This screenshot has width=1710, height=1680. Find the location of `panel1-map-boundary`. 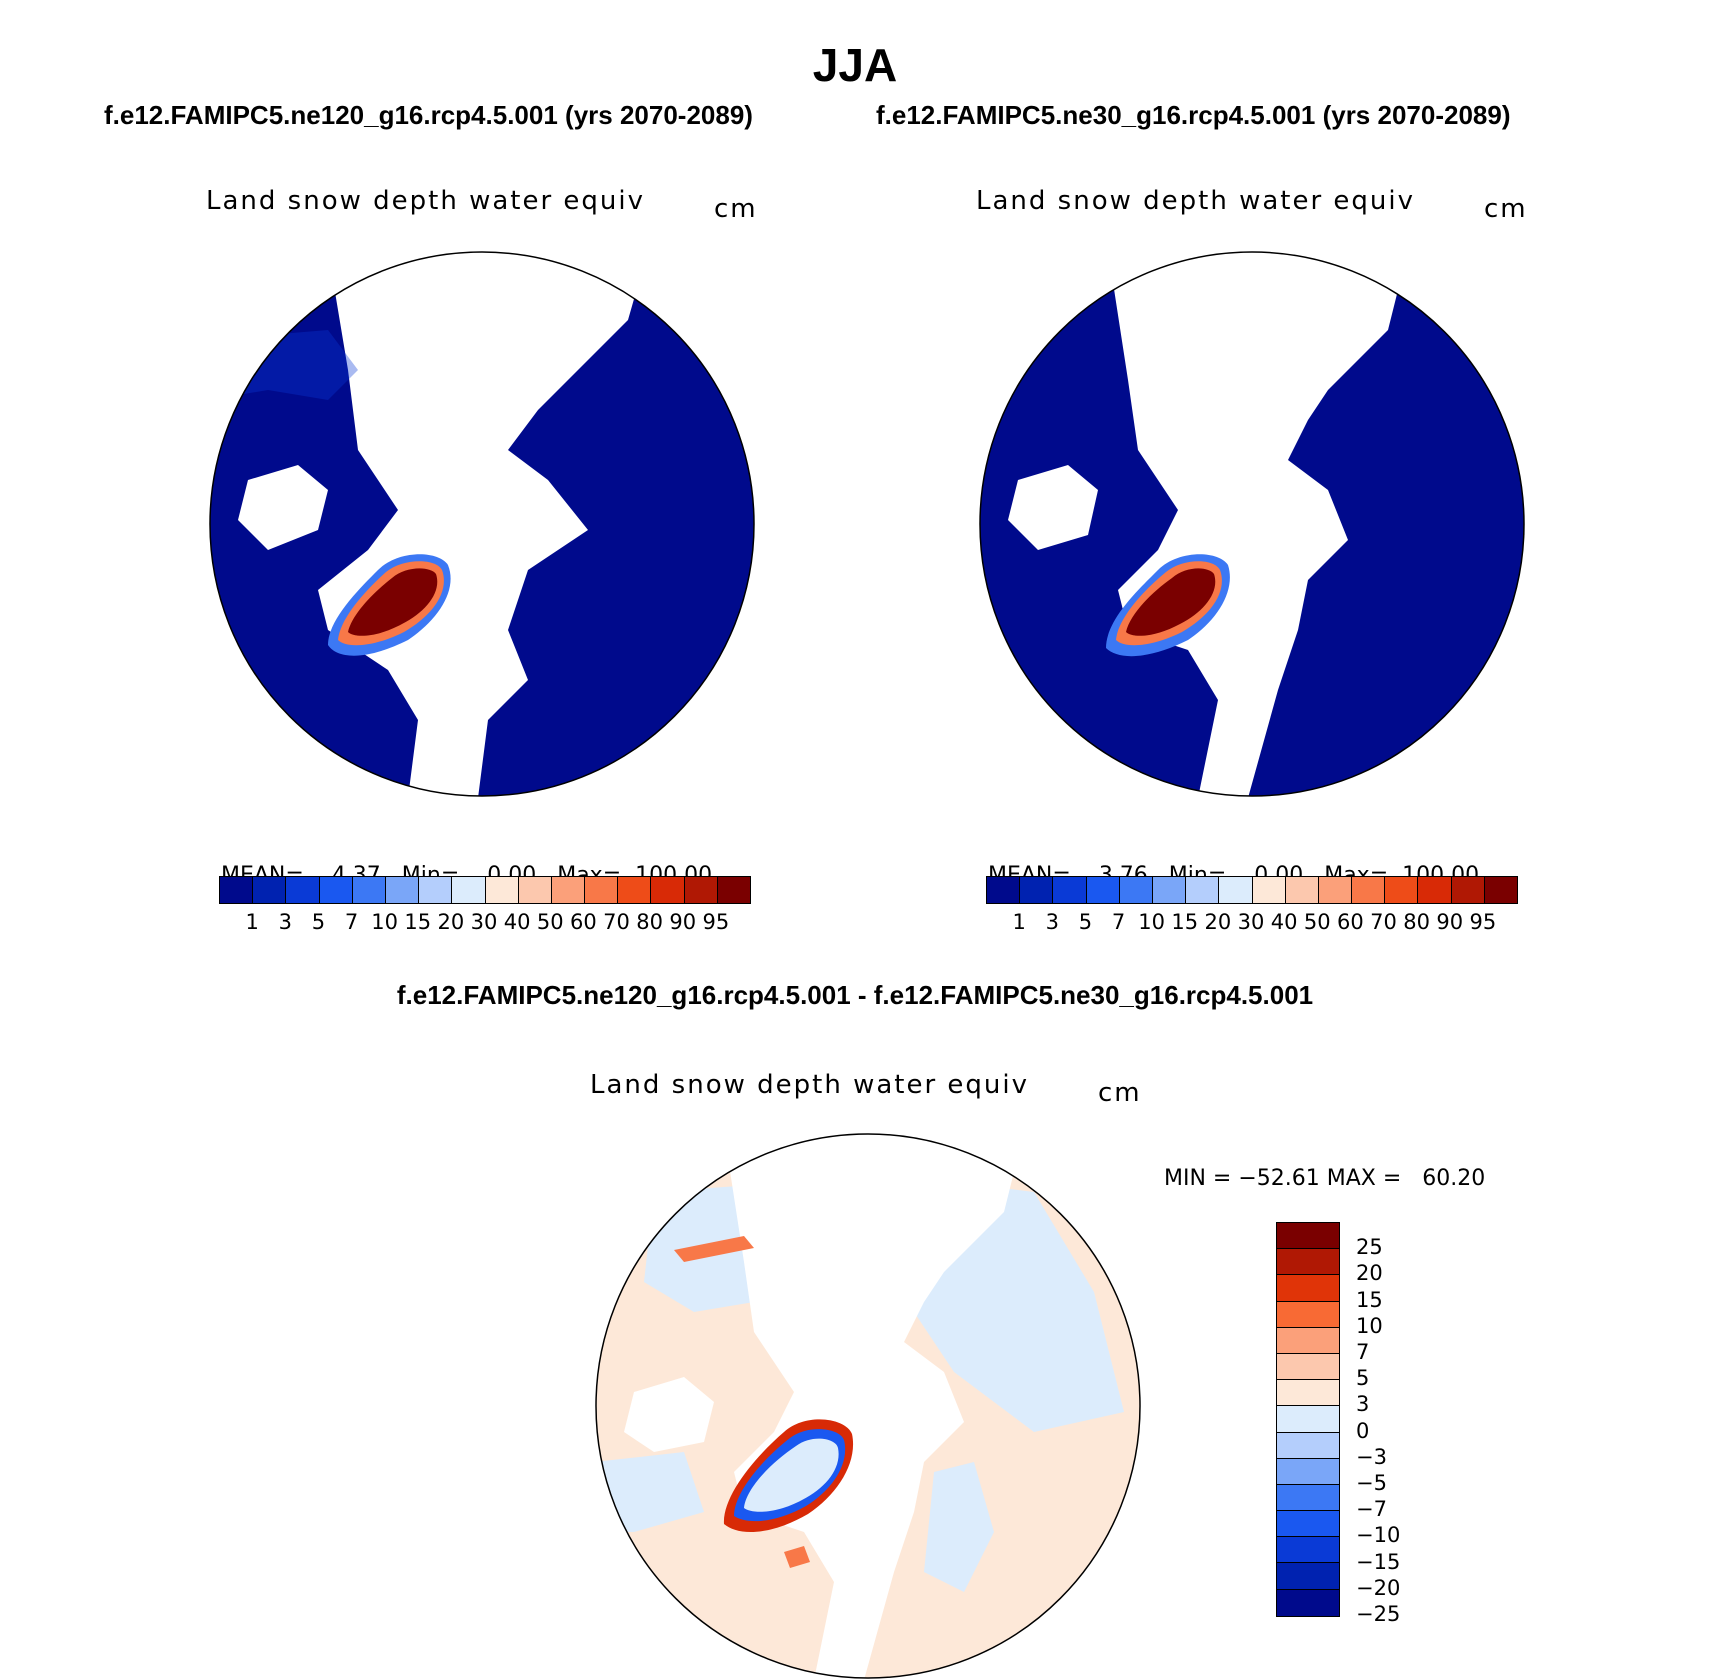

panel1-map-boundary is located at coordinates (482, 524).